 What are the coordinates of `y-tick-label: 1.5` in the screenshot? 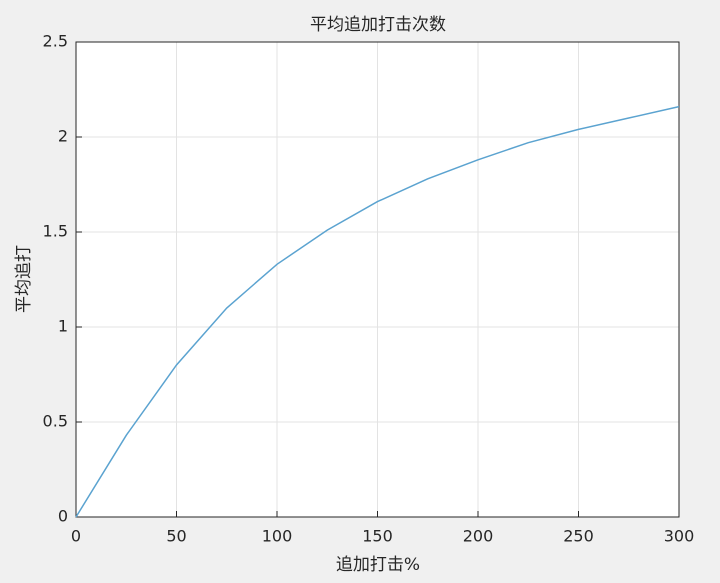 It's located at (55, 231).